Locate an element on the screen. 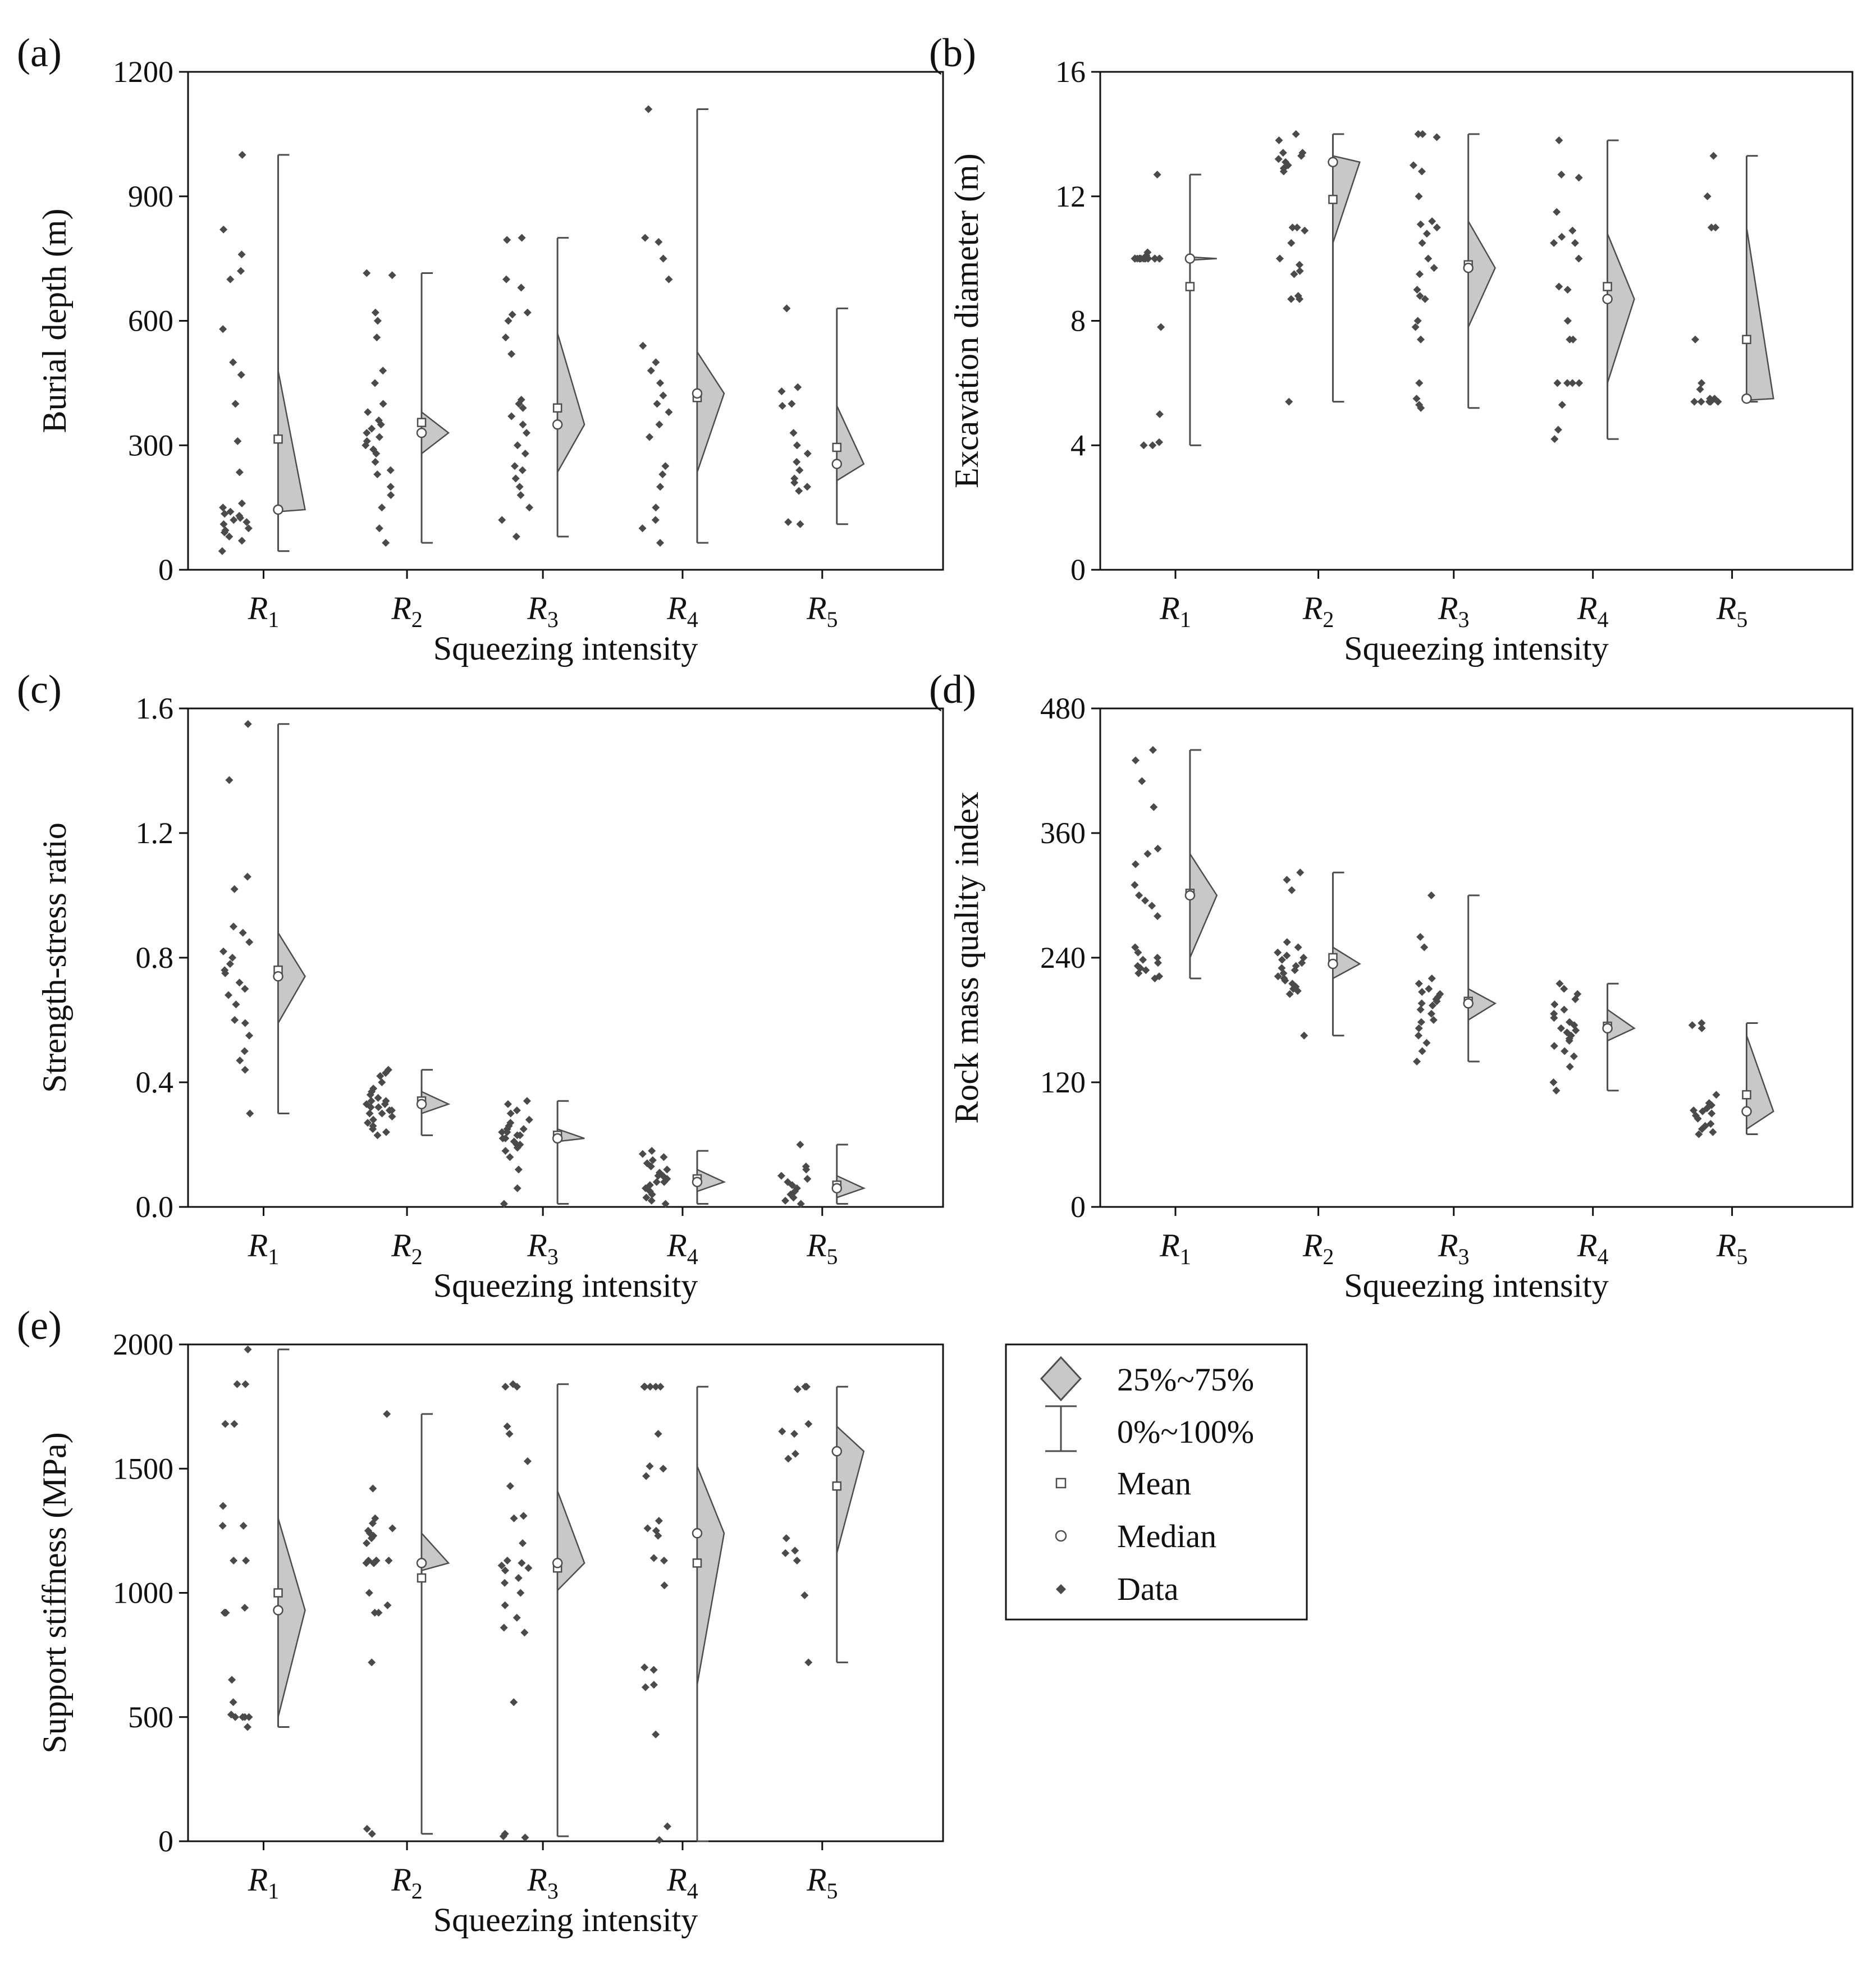 This screenshot has width=1876, height=1967. mean-marker is located at coordinates (278, 439).